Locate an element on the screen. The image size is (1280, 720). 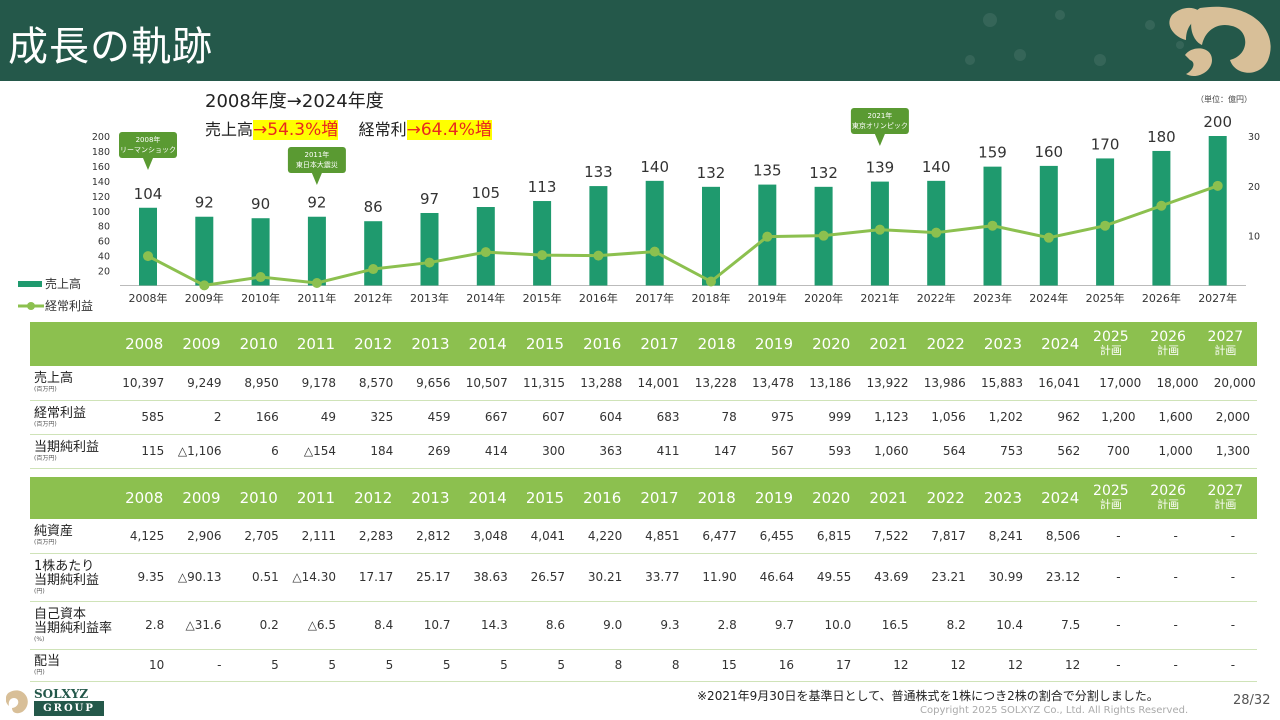
bar-data-label: 113 is located at coordinates (542, 187).